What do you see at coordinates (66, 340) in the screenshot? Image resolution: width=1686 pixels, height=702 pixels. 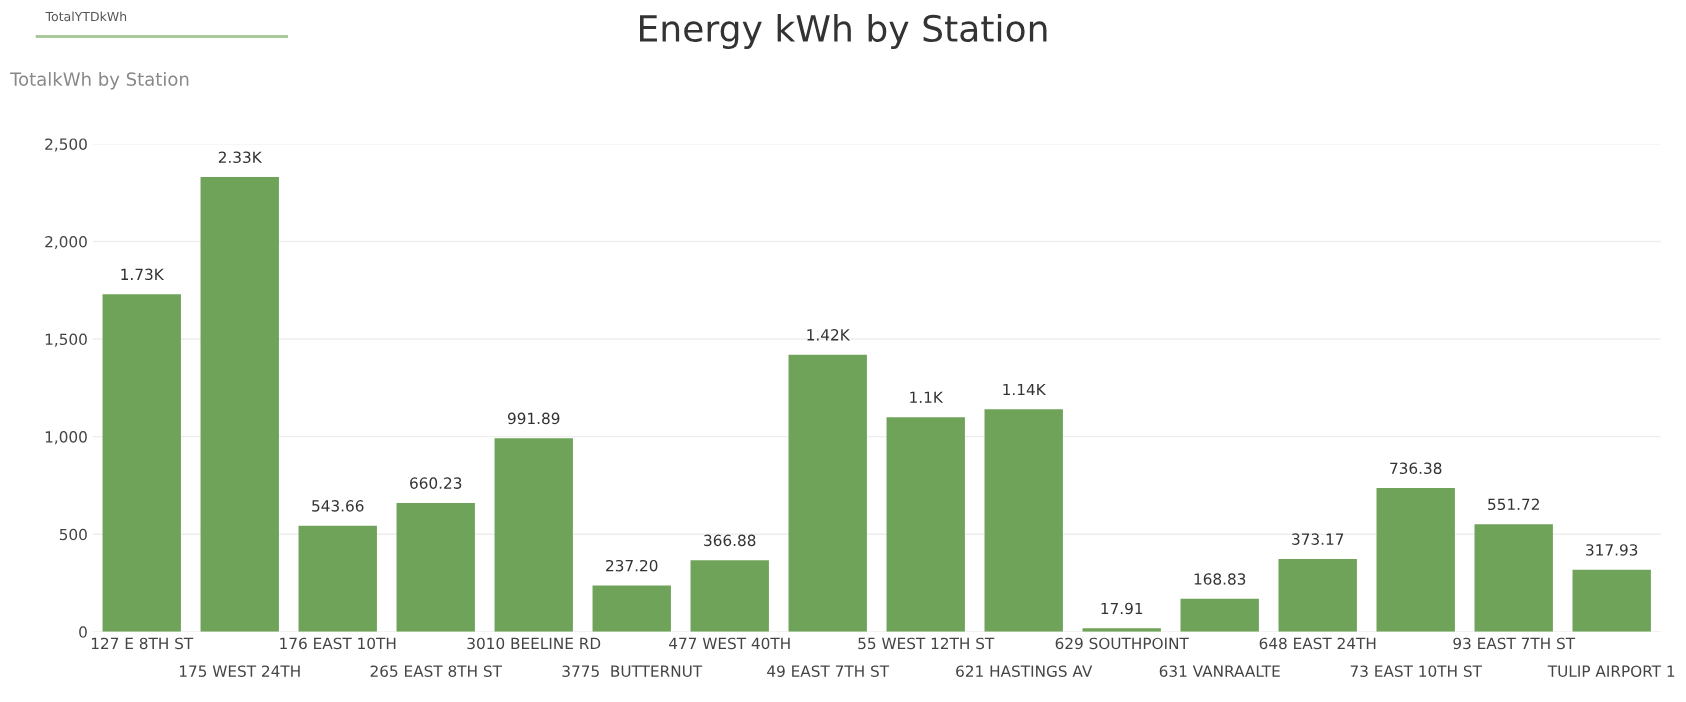 I see `y-tick-label: 1,500` at bounding box center [66, 340].